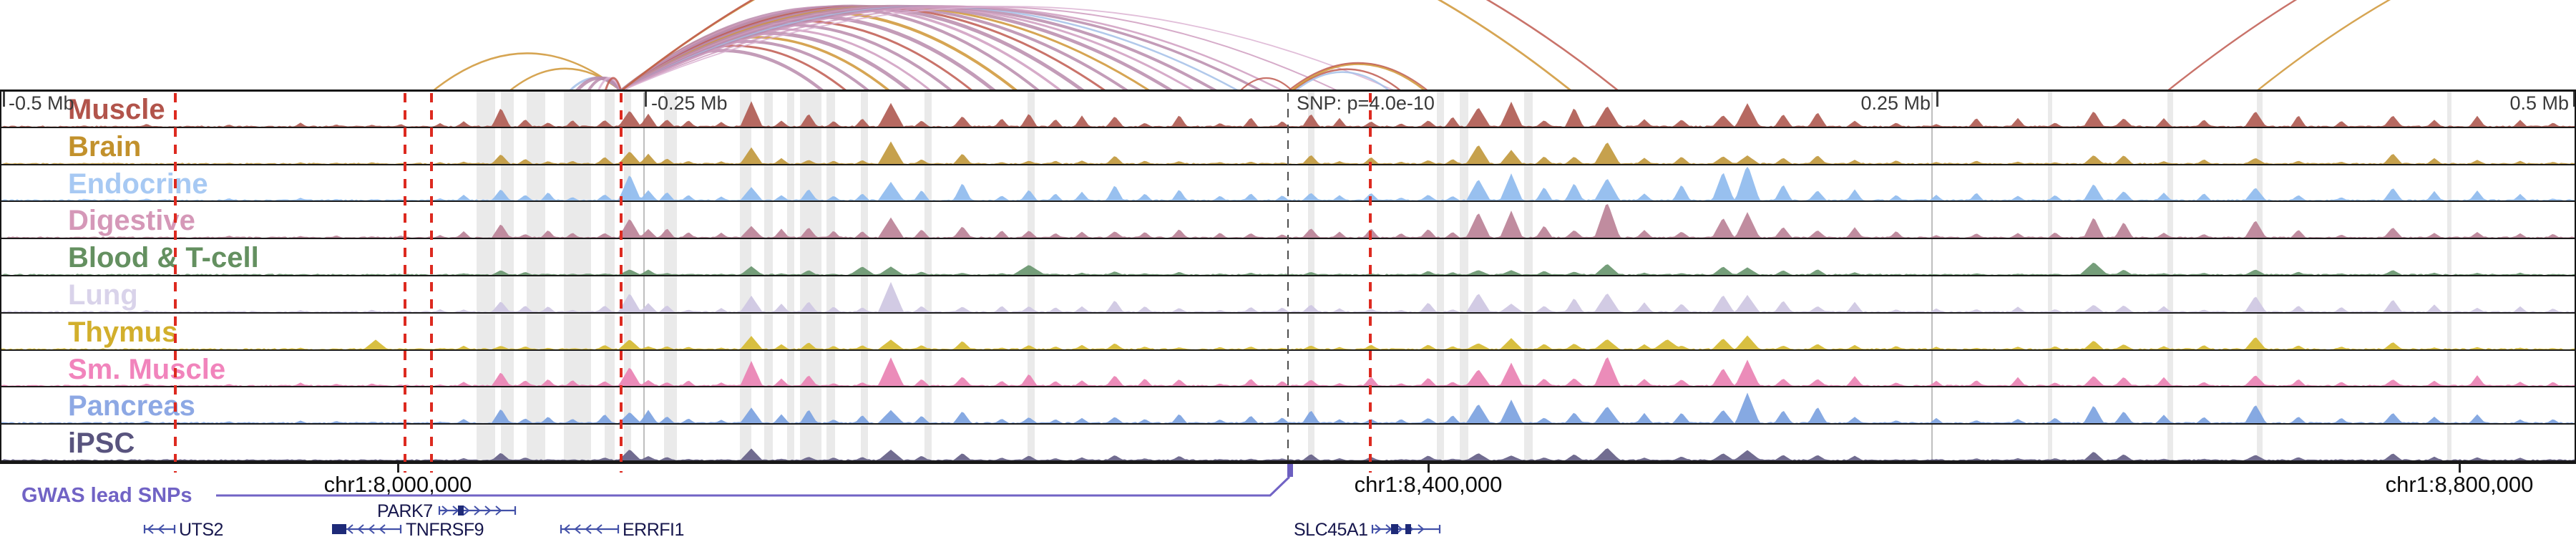 Image resolution: width=2576 pixels, height=537 pixels. I want to click on track-label: Endocrine, so click(138, 184).